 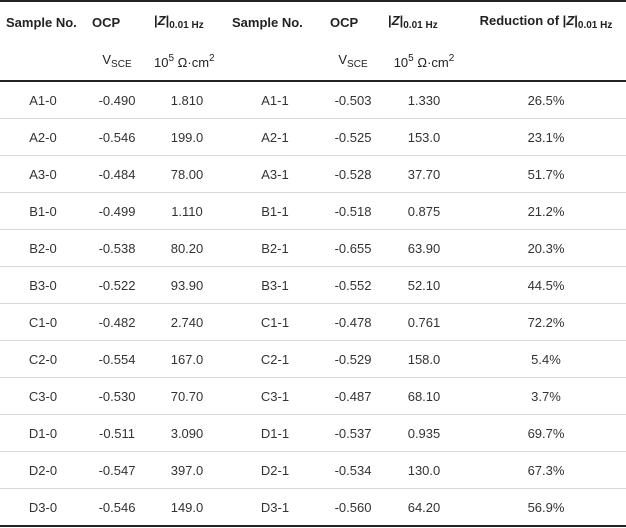 I want to click on header-ocp-2: OCP, so click(x=353, y=21).